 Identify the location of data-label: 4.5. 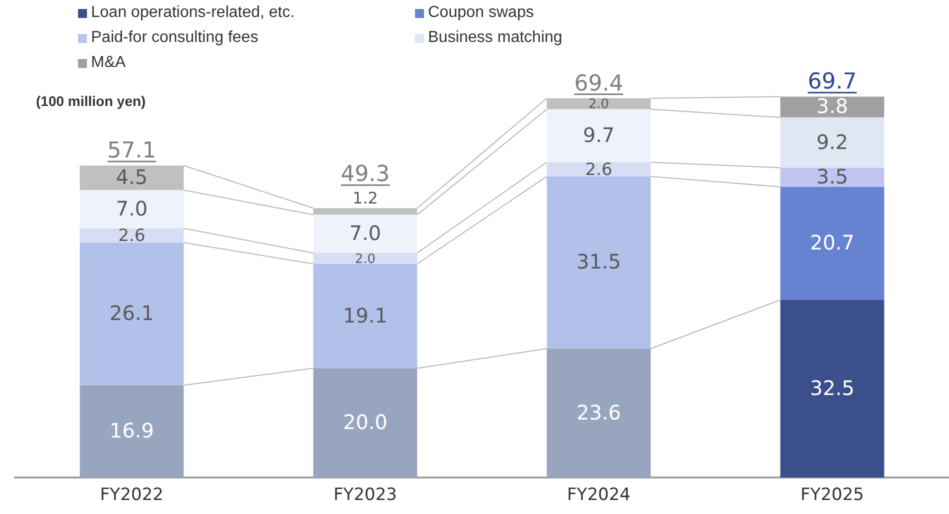
(132, 177).